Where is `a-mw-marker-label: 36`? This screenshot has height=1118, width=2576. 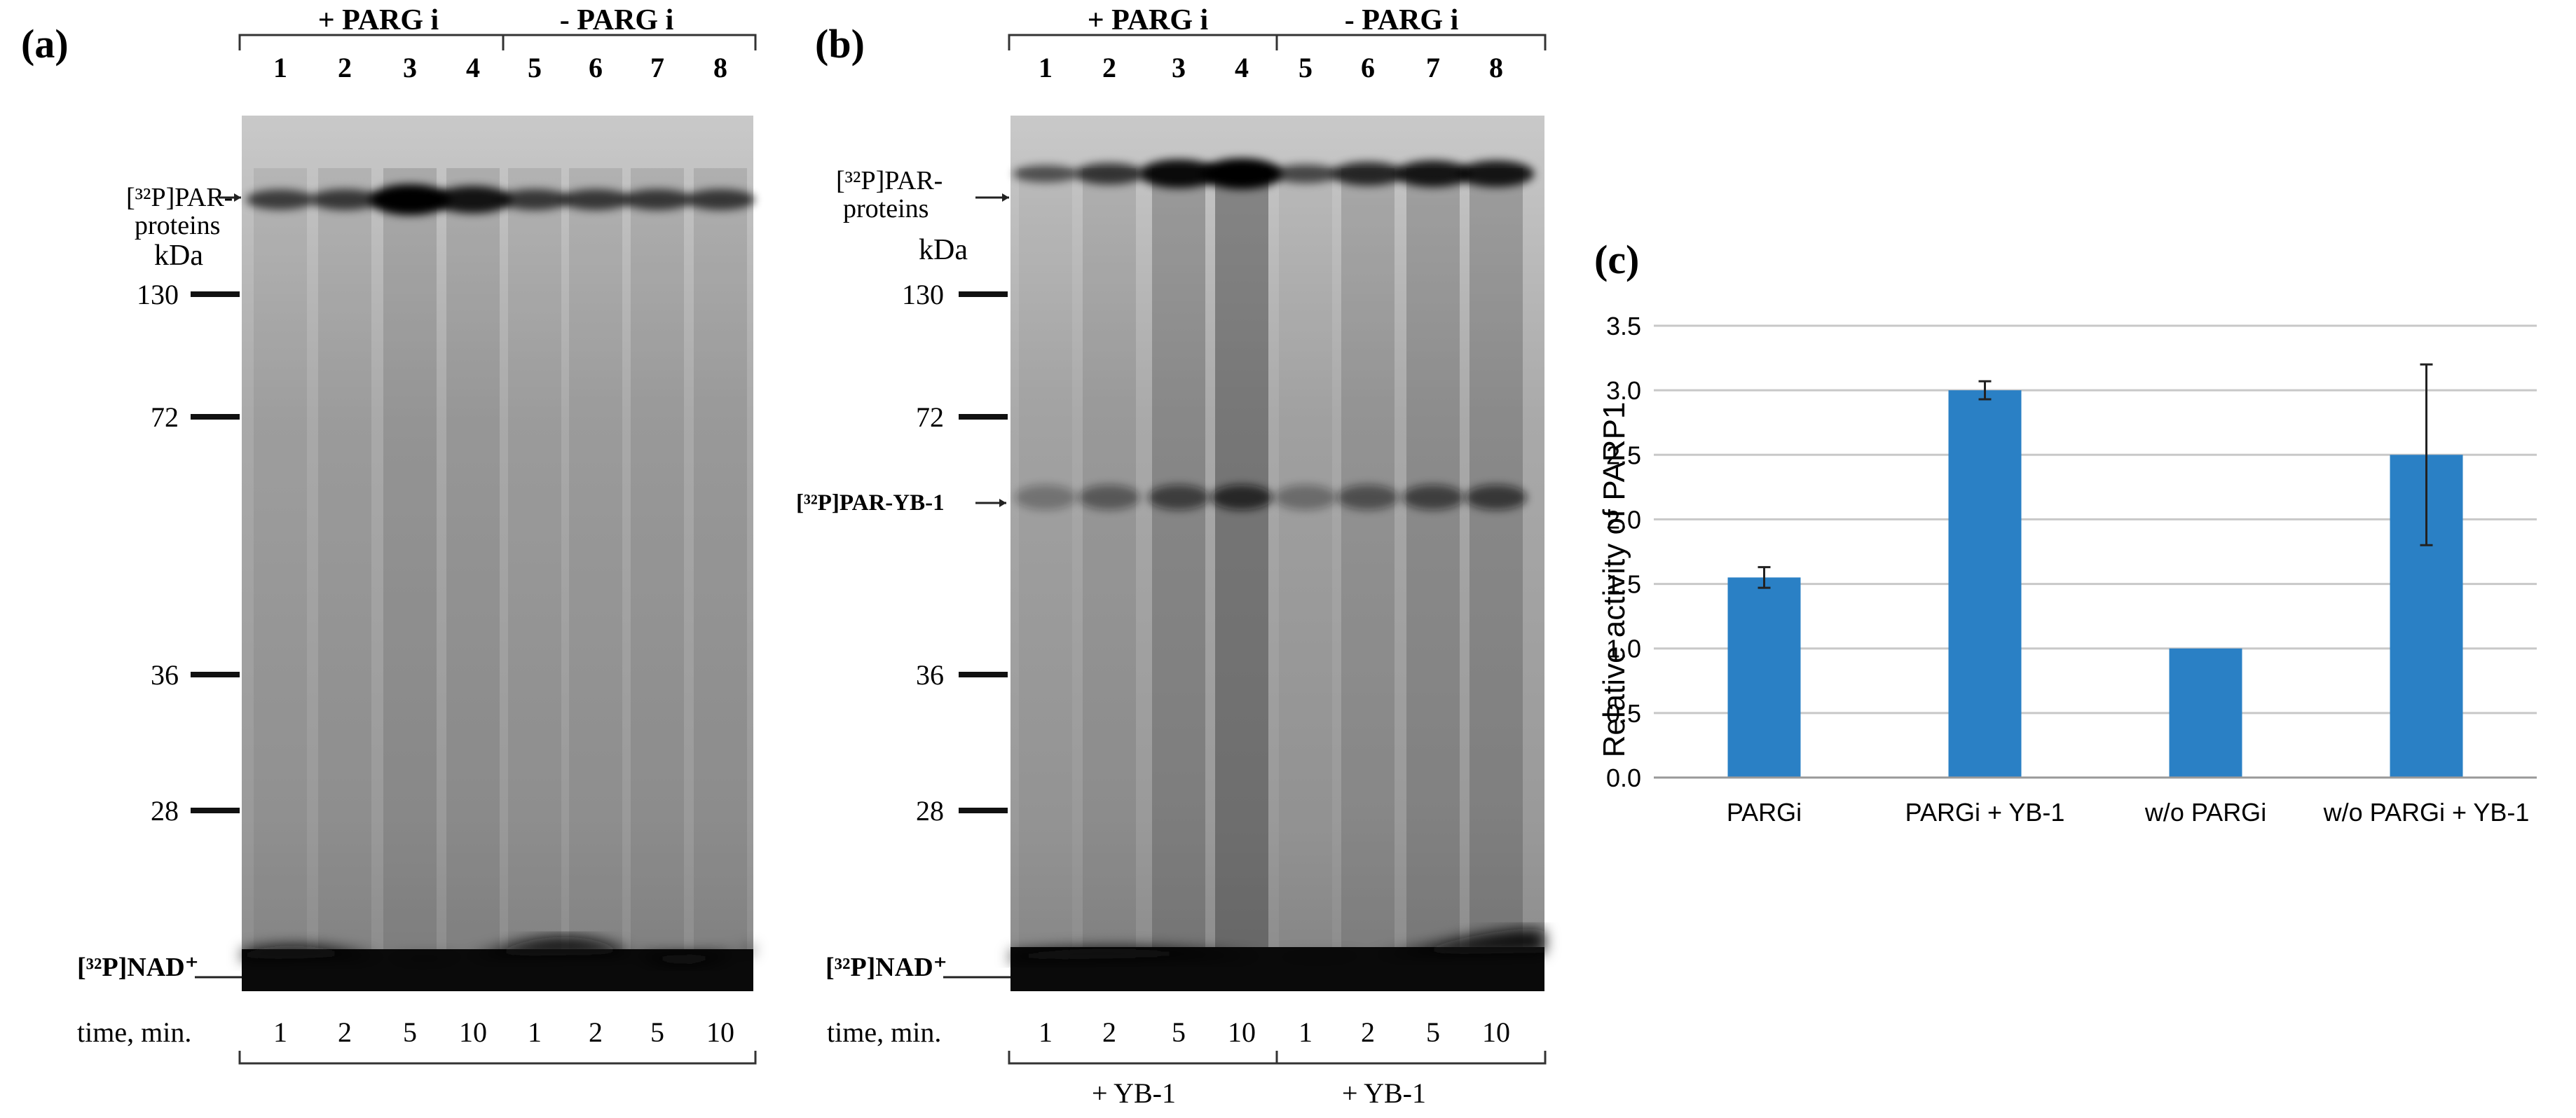 a-mw-marker-label: 36 is located at coordinates (165, 675).